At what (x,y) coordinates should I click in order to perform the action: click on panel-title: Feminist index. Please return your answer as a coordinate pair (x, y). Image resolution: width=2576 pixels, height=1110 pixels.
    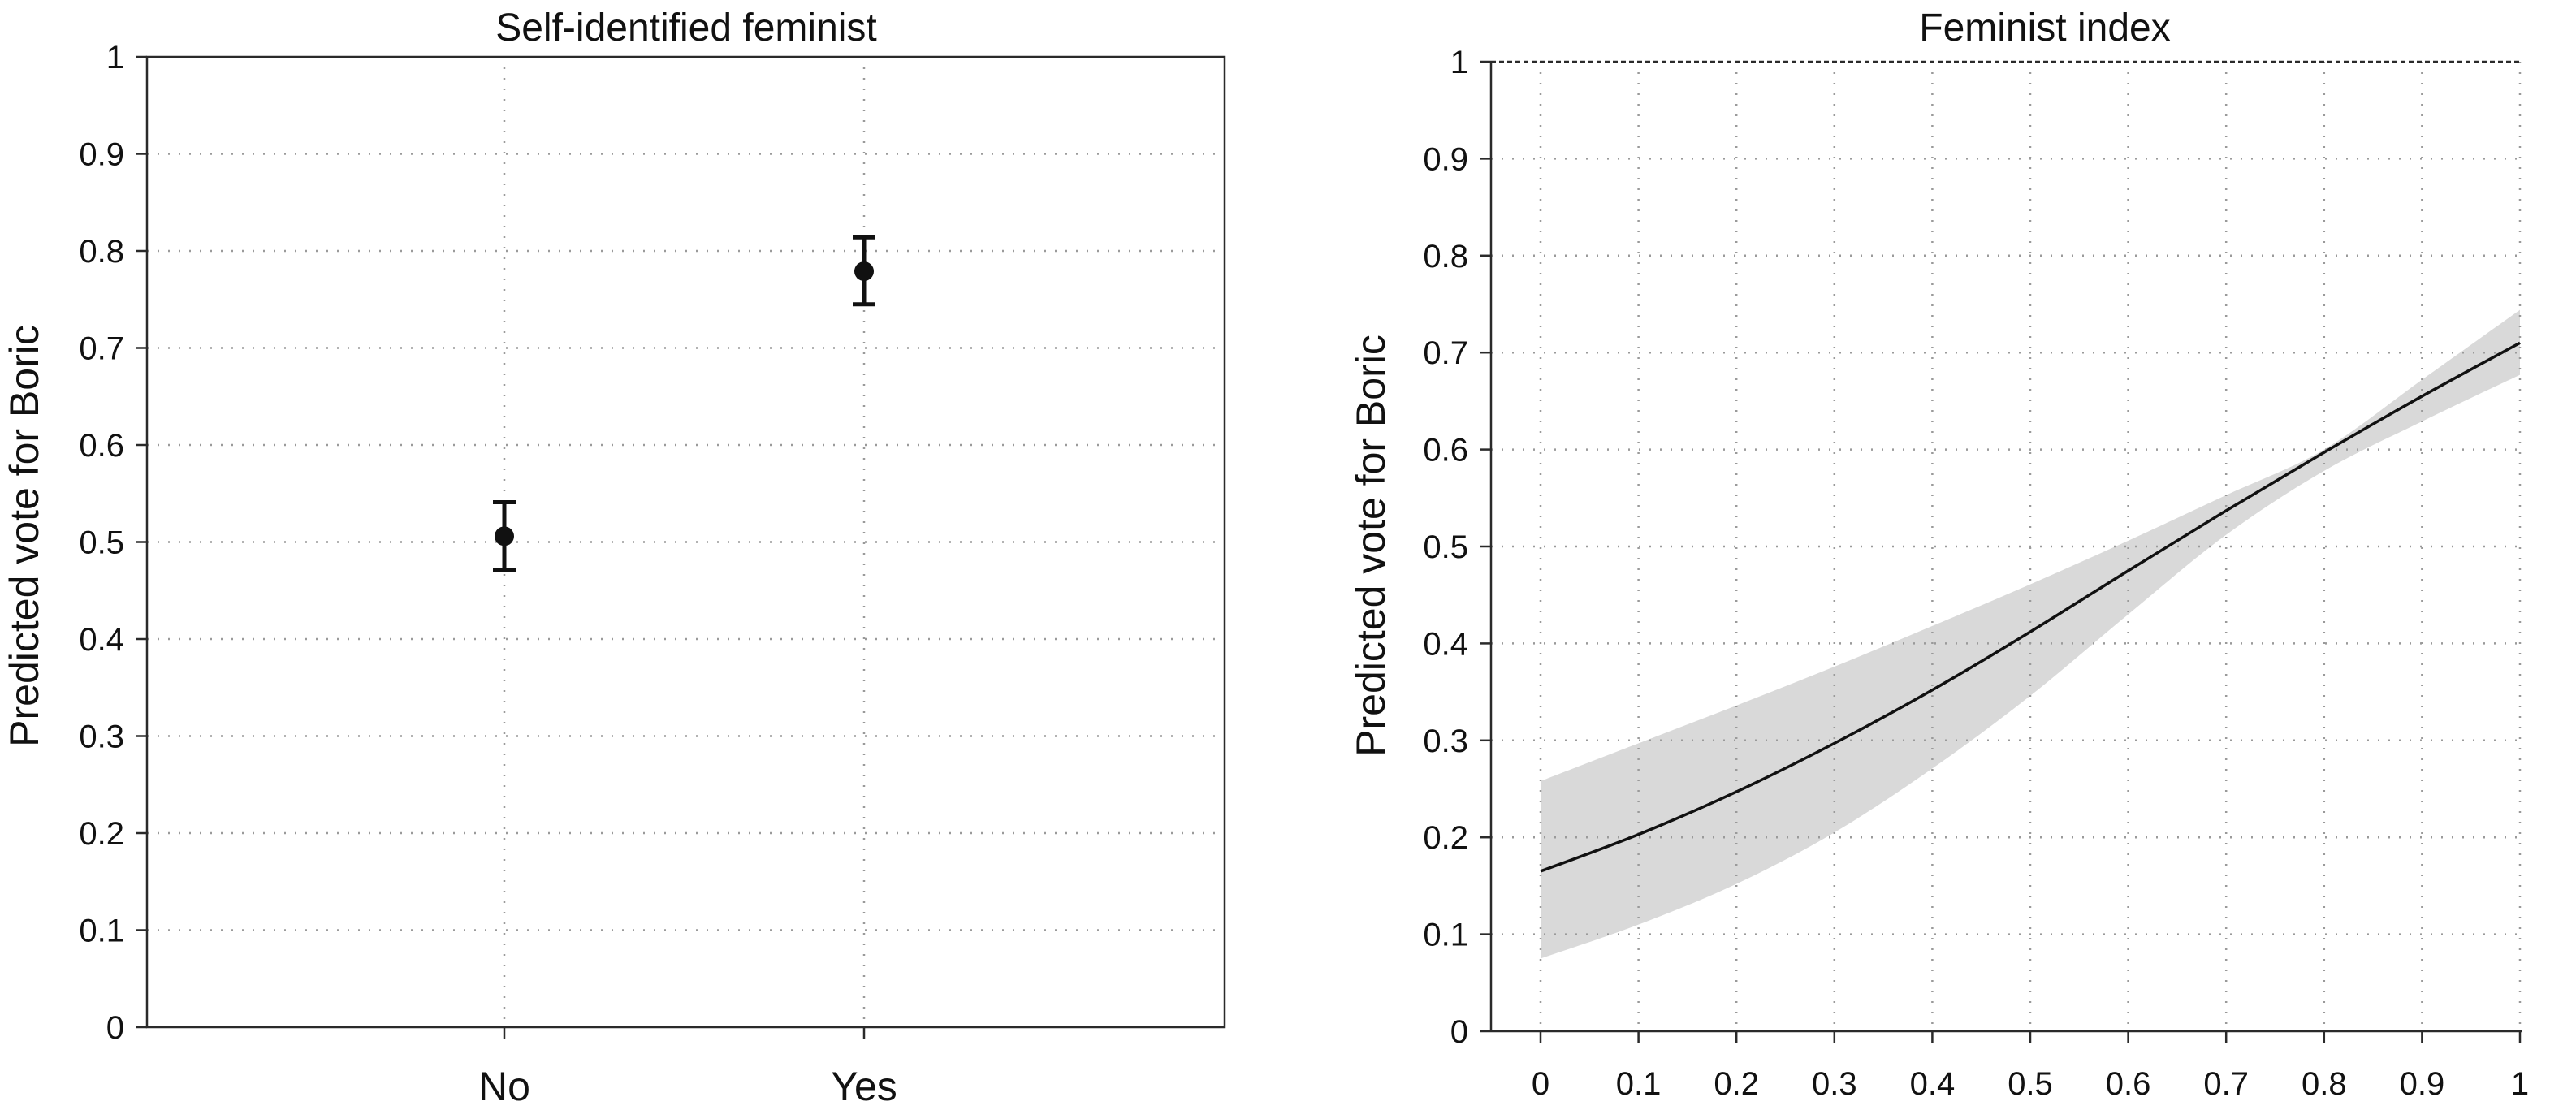
    Looking at the image, I should click on (2045, 28).